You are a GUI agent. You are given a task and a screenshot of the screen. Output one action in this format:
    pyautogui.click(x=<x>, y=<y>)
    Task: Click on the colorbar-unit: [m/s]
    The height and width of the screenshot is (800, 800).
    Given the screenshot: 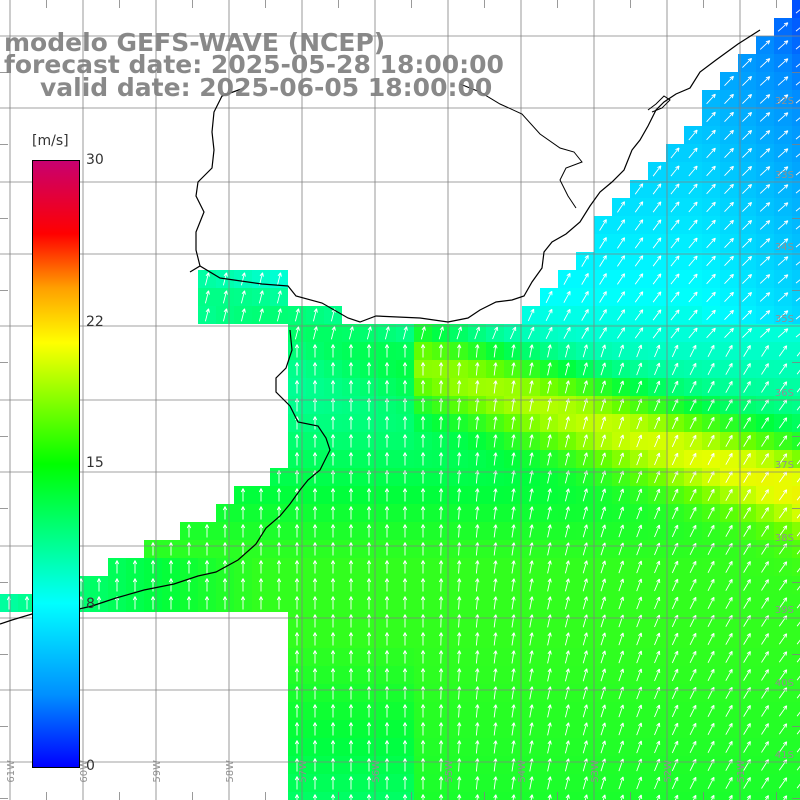 What is the action you would take?
    pyautogui.click(x=50, y=141)
    